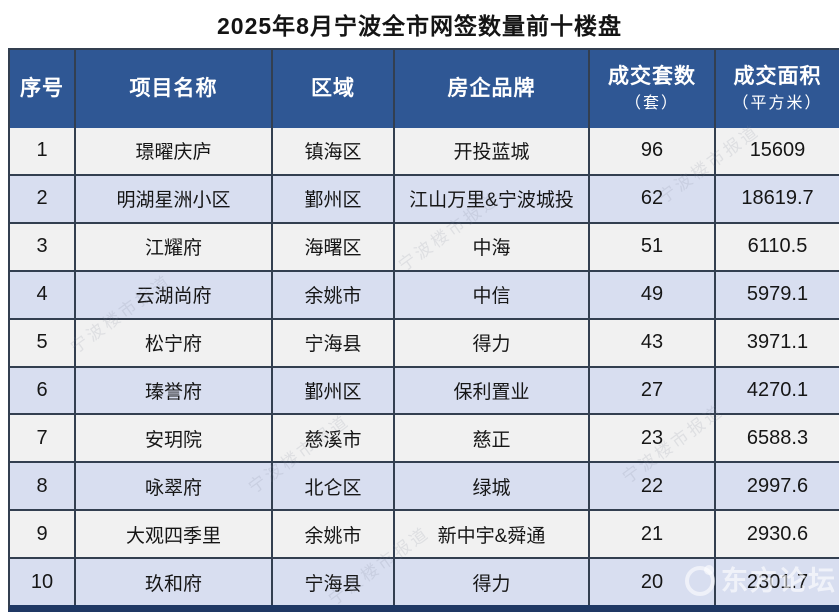 This screenshot has width=839, height=612. Describe the element at coordinates (174, 151) in the screenshot. I see `table-cell: 璟曜庆庐` at that location.